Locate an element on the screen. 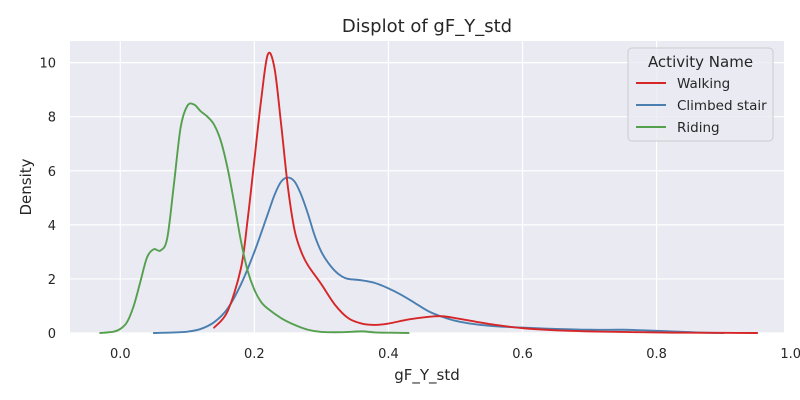  y-tick-label: 4 is located at coordinates (52, 226).